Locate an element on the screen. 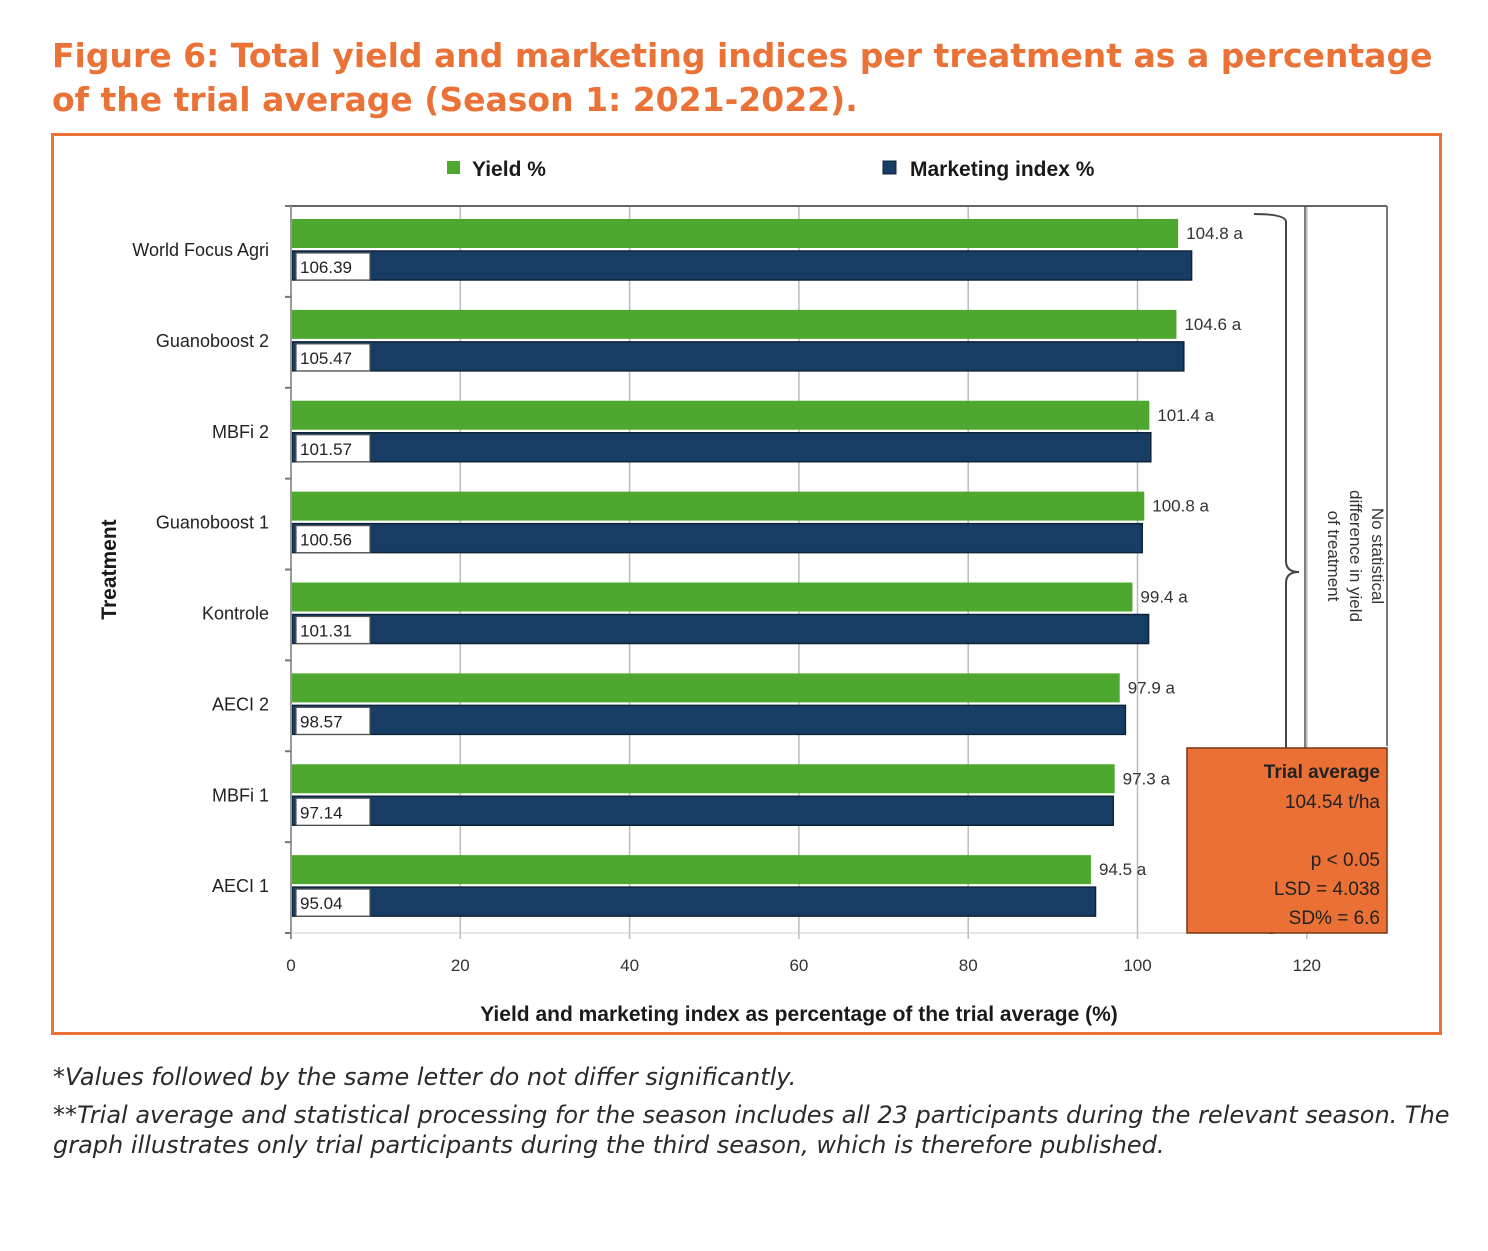  data-label-marketing: 106.39 is located at coordinates (326, 267).